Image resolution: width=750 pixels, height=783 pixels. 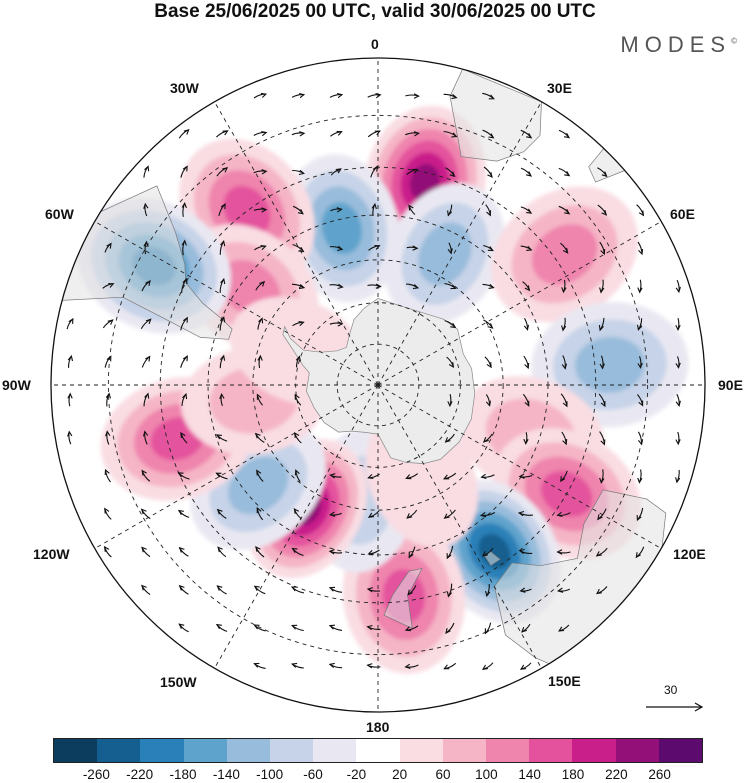 What do you see at coordinates (379, 381) in the screenshot?
I see `antarctica-landmass` at bounding box center [379, 381].